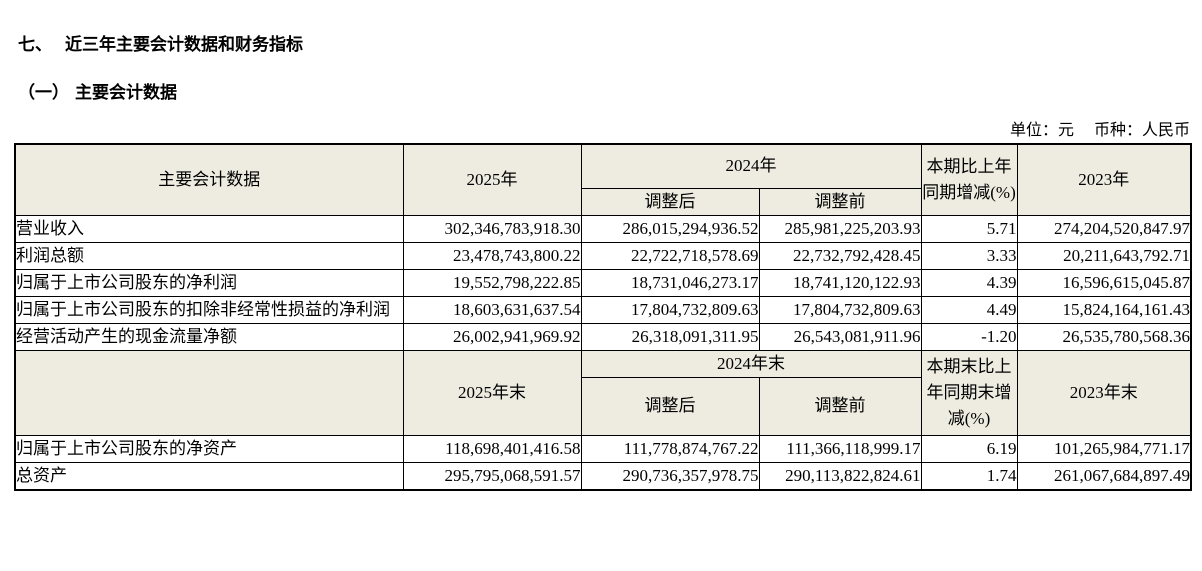 This screenshot has height=571, width=1202. I want to click on cell-2024-adjusted: 22,722,718,578.69, so click(670, 255).